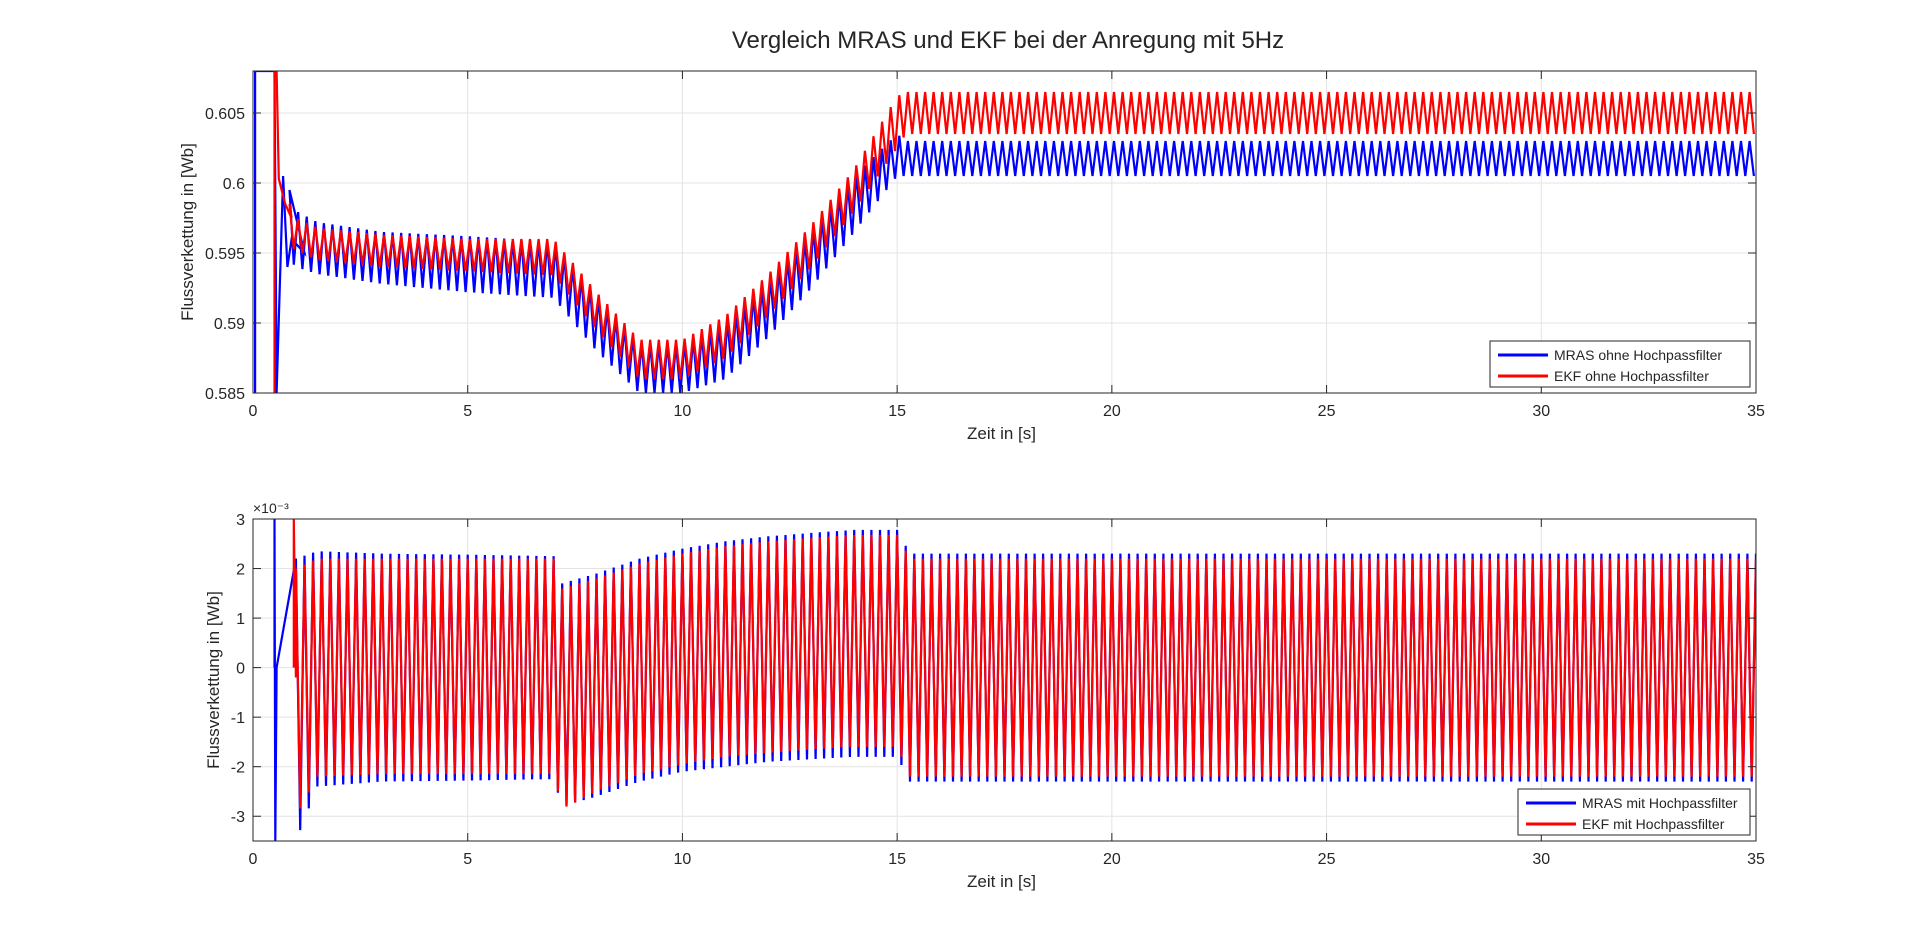  What do you see at coordinates (240, 669) in the screenshot?
I see `y-tick-label: 0` at bounding box center [240, 669].